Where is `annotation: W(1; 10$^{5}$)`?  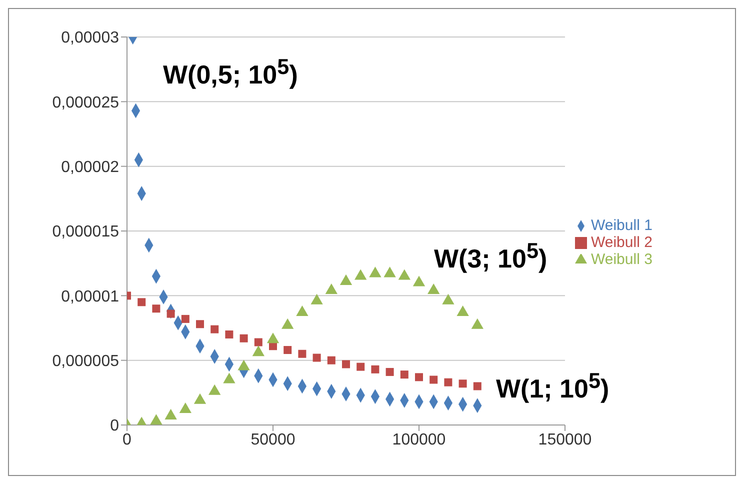
annotation: W(1; 10$^{5}$) is located at coordinates (553, 386).